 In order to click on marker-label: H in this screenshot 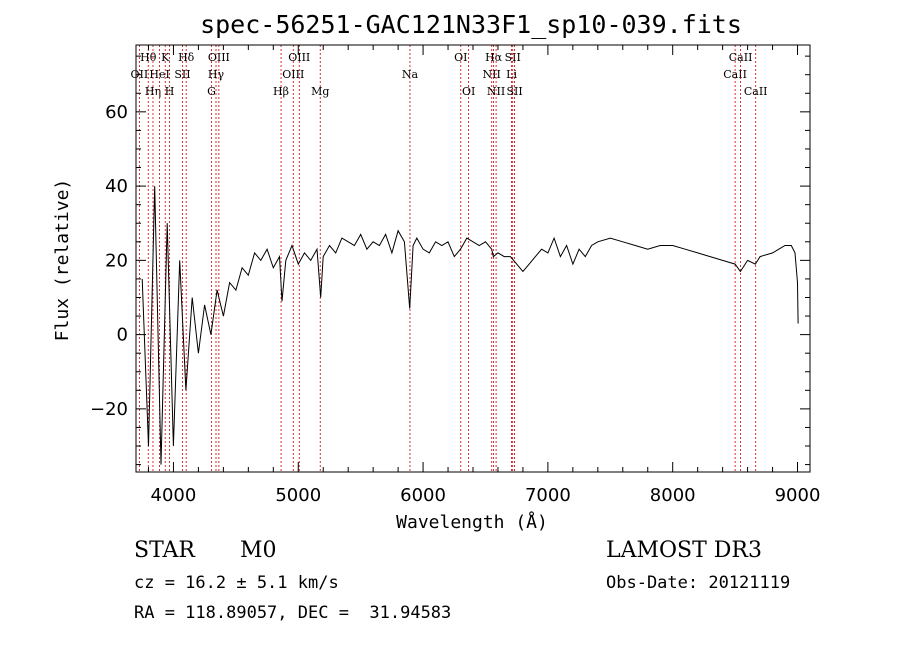, I will do `click(170, 91)`.